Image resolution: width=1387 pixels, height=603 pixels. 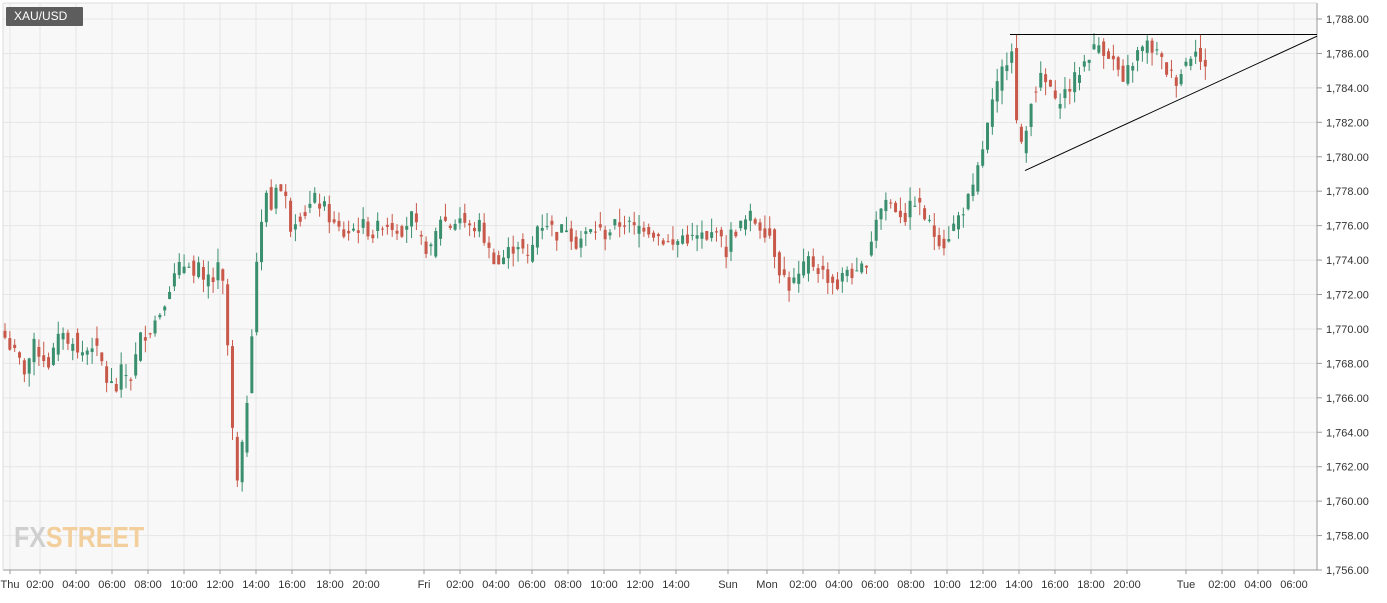 What do you see at coordinates (424, 585) in the screenshot?
I see `x-tick-label: Fri` at bounding box center [424, 585].